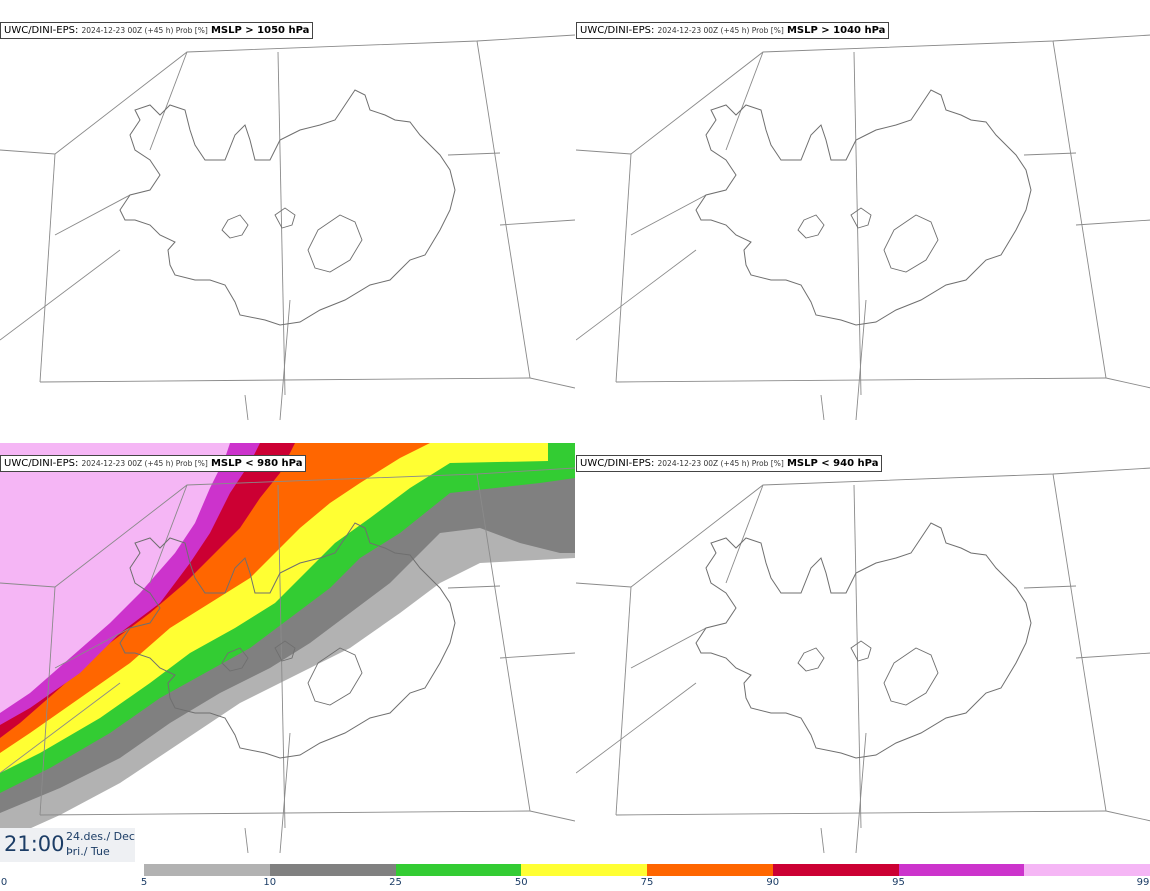  I want to click on panel-run-1: 2024-12-23 00Z (+45 h) Prob [%], so click(144, 30).